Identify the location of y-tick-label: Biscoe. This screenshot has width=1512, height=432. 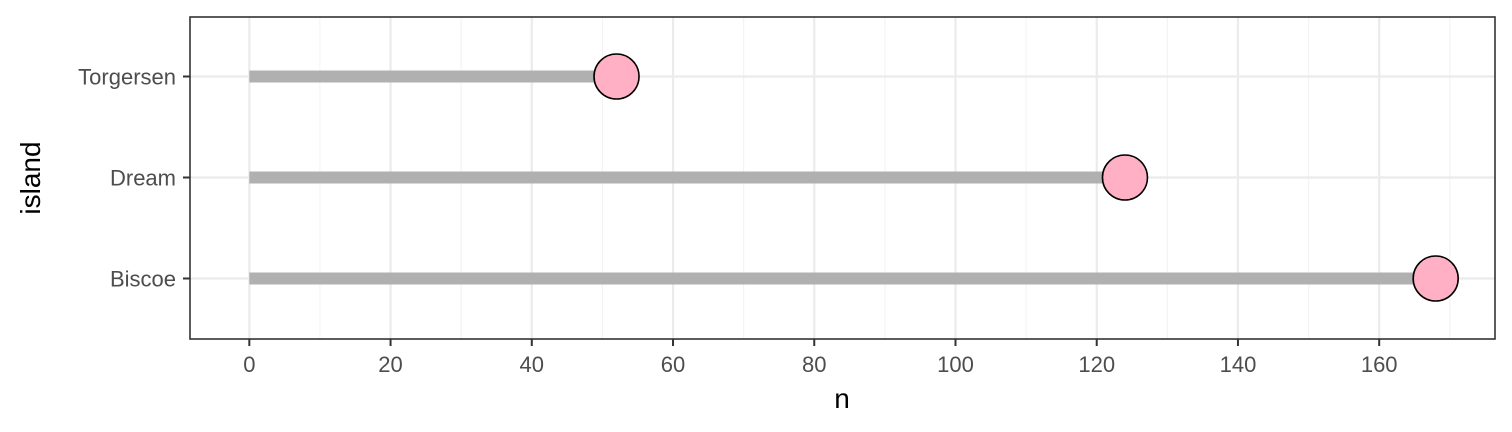
(143, 279).